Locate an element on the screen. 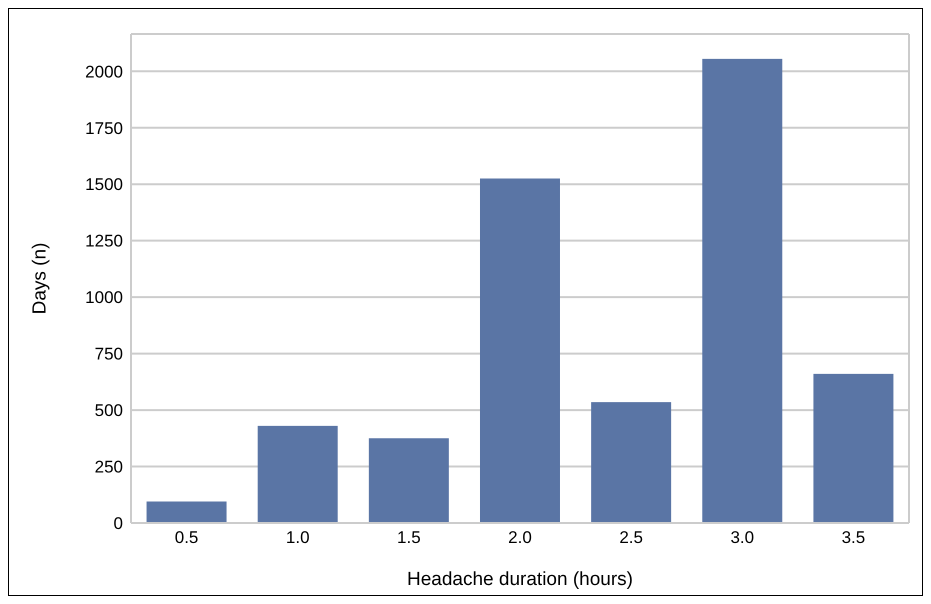 The height and width of the screenshot is (604, 931). x-tick-label: 2.5 is located at coordinates (631, 538).